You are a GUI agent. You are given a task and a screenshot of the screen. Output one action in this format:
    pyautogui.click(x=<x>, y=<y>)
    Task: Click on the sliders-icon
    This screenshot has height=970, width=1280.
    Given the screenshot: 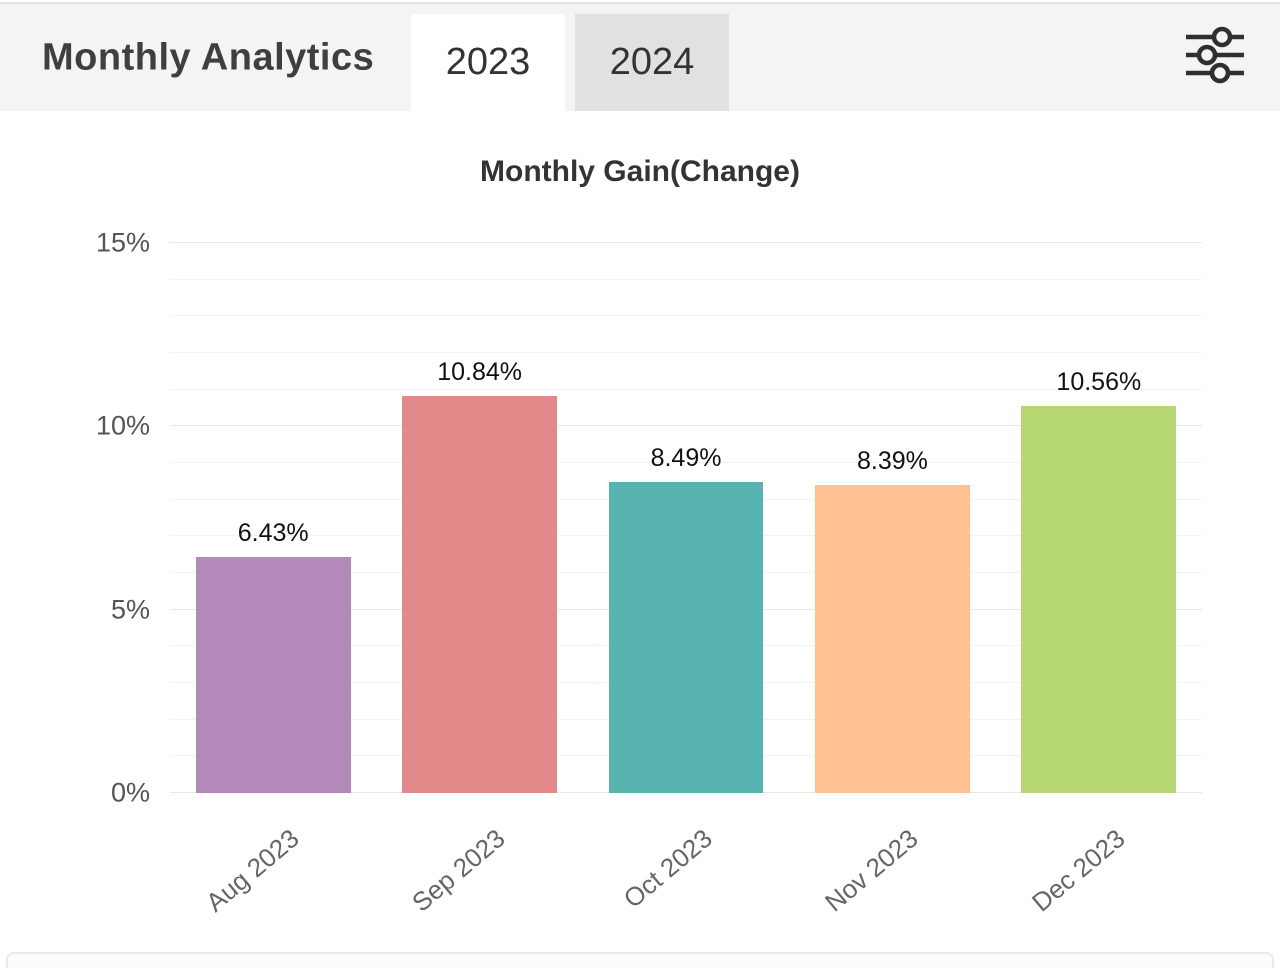 What is the action you would take?
    pyautogui.click(x=1215, y=57)
    